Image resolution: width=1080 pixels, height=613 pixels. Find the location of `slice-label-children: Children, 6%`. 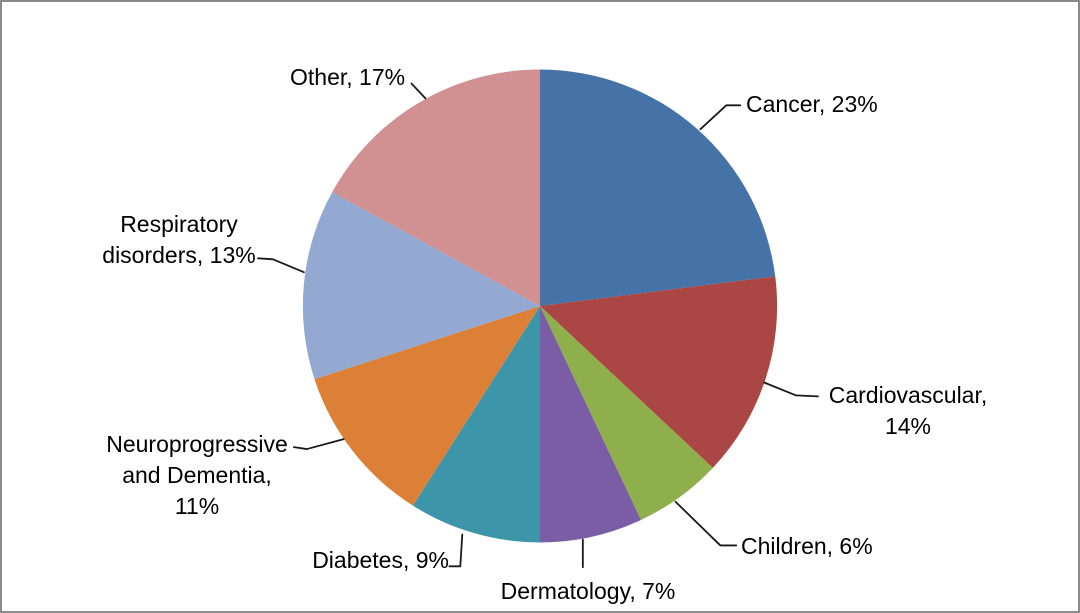

slice-label-children: Children, 6% is located at coordinates (807, 546).